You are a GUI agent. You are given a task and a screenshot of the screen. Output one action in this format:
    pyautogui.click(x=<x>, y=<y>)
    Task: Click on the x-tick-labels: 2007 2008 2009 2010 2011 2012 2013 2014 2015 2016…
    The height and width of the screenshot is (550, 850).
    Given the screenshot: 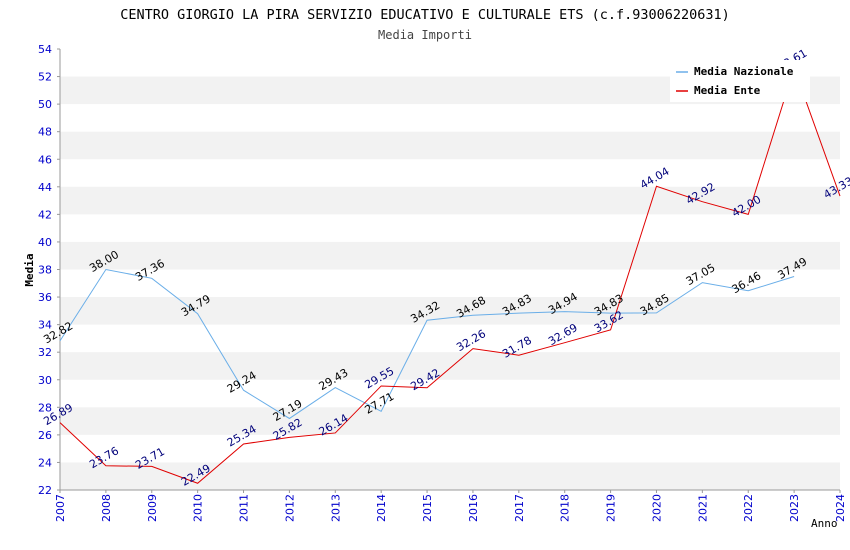 What is the action you would take?
    pyautogui.click(x=450, y=506)
    